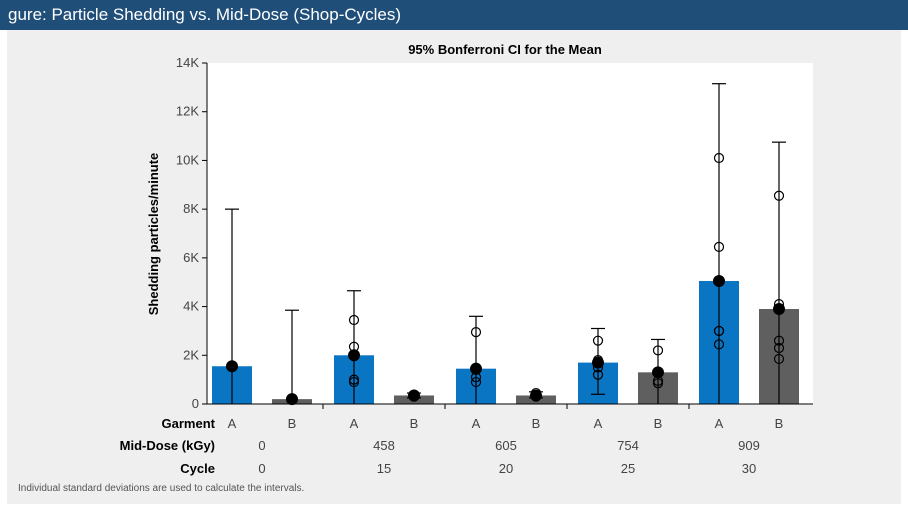 The height and width of the screenshot is (515, 908). Describe the element at coordinates (191, 208) in the screenshot. I see `y-tick-label: 8K` at that location.